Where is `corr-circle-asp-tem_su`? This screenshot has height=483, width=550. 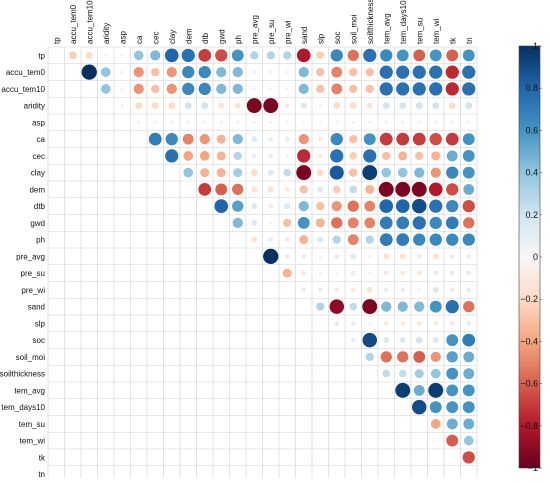 corr-circle-asp-tem_su is located at coordinates (419, 122).